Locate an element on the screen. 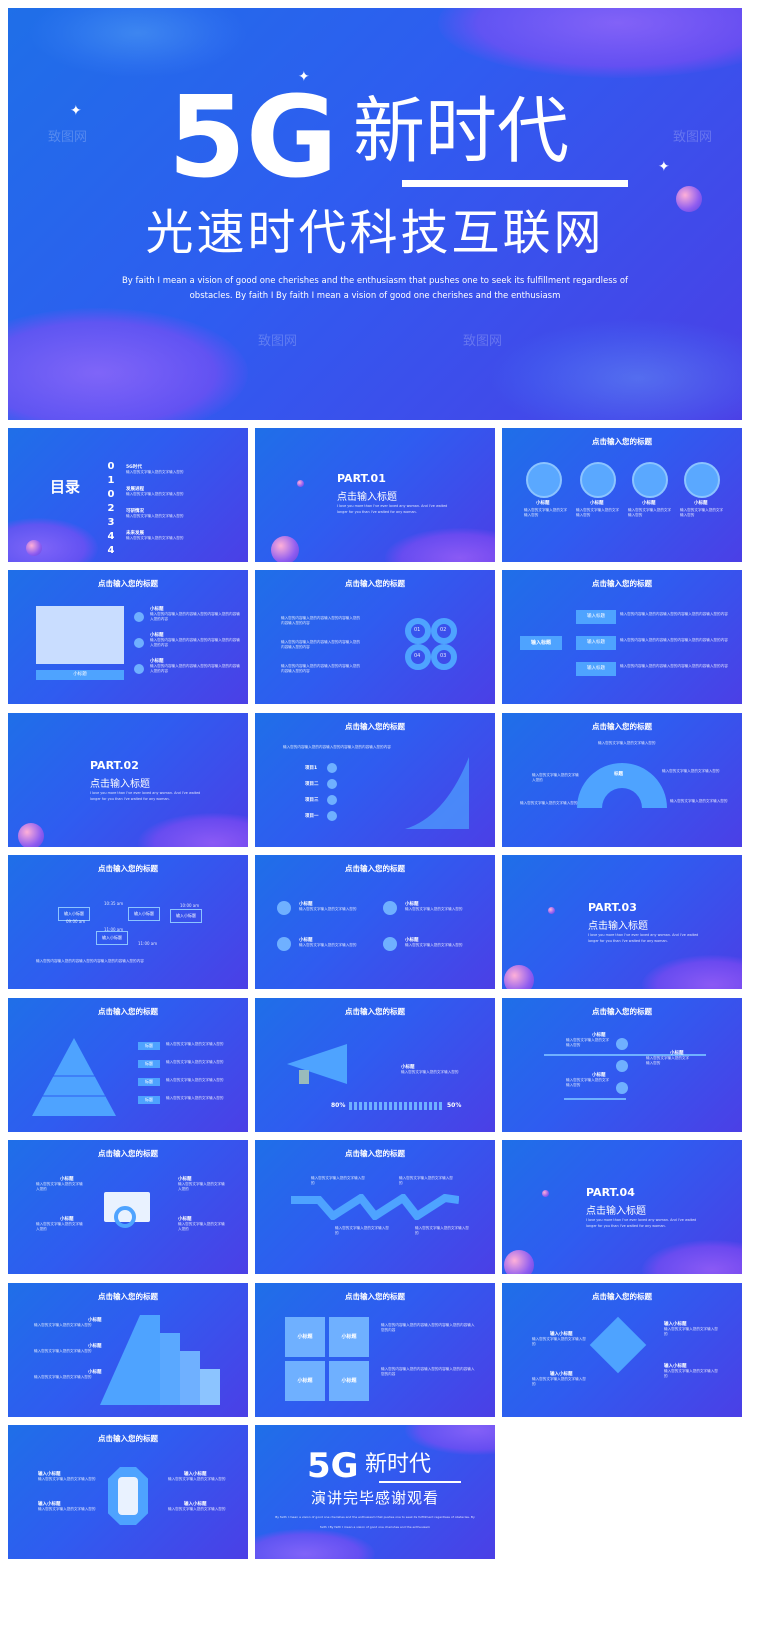 This screenshot has width=780, height=1635. toc-item-label: 未来发展 is located at coordinates (135, 533).